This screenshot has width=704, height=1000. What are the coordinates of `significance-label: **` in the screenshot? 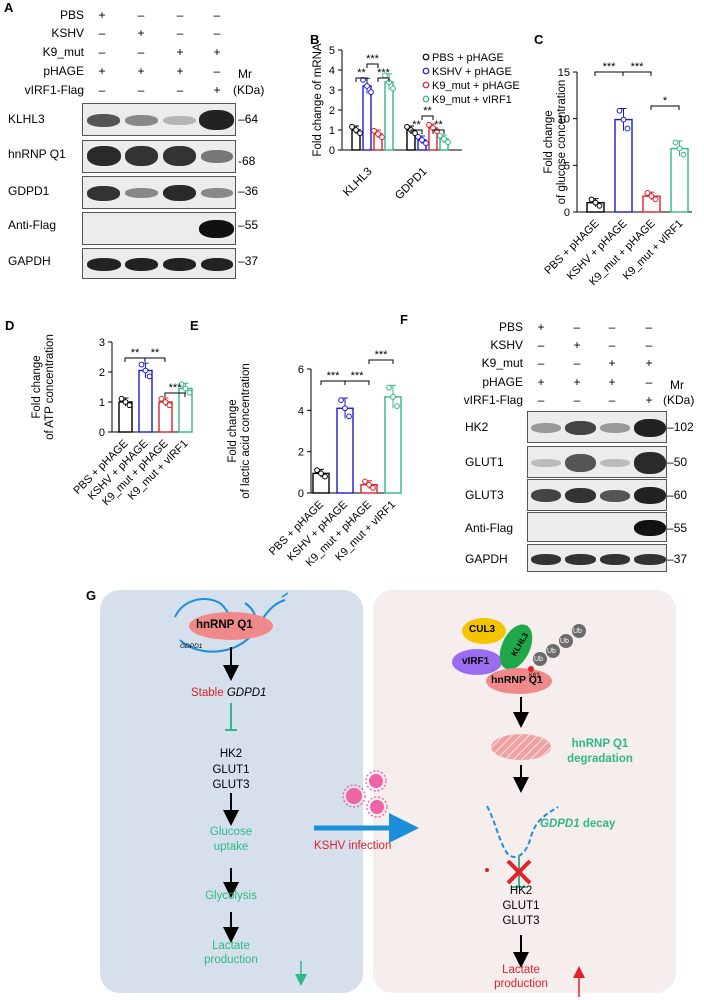 It's located at (361, 73).